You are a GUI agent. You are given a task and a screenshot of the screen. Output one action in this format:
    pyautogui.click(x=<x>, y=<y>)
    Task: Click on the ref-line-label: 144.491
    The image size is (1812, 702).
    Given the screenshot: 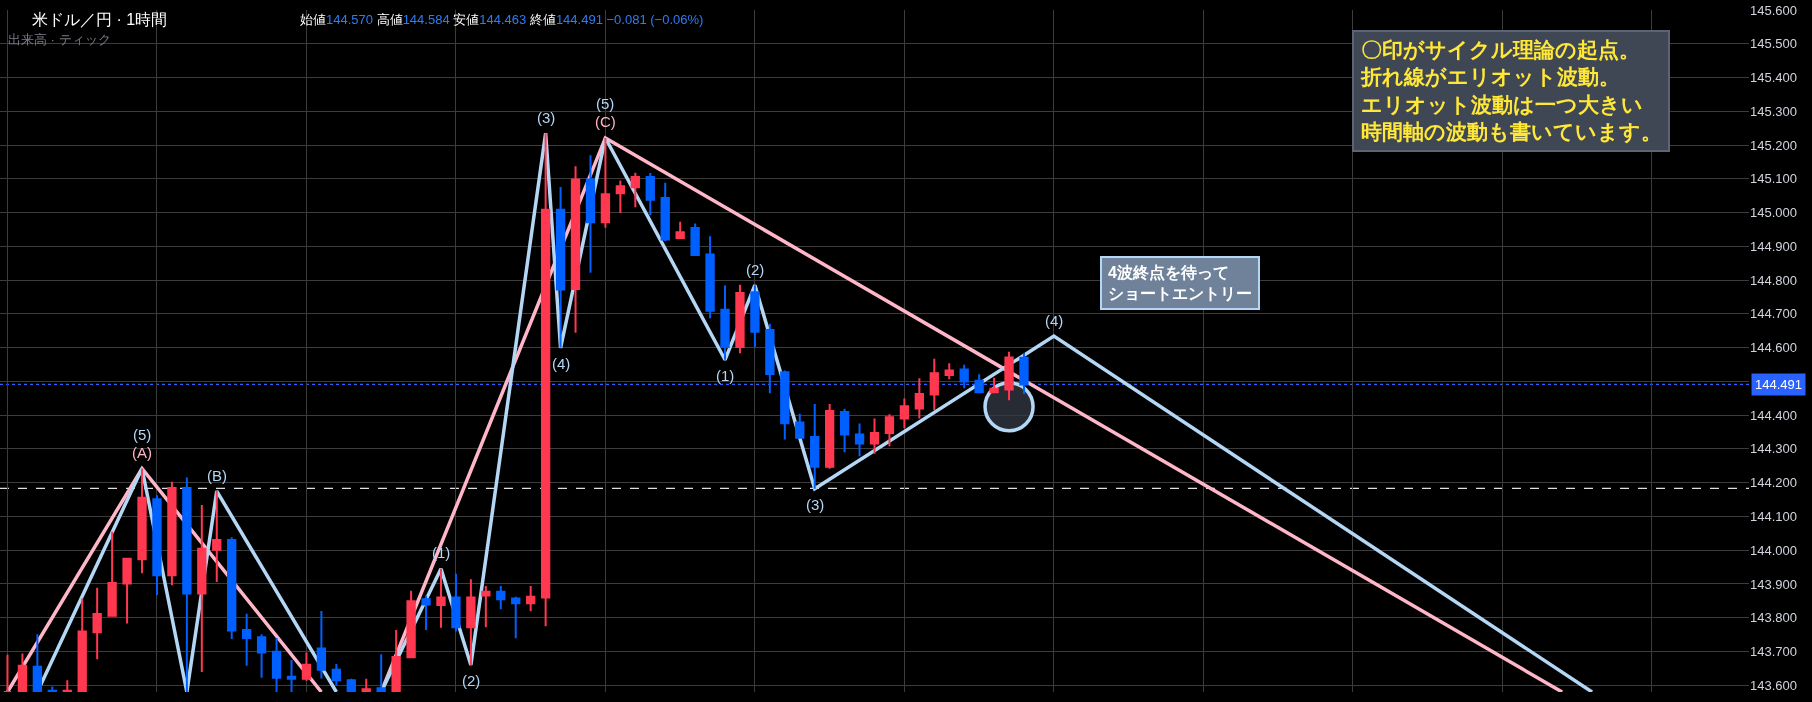 What is the action you would take?
    pyautogui.click(x=1778, y=384)
    